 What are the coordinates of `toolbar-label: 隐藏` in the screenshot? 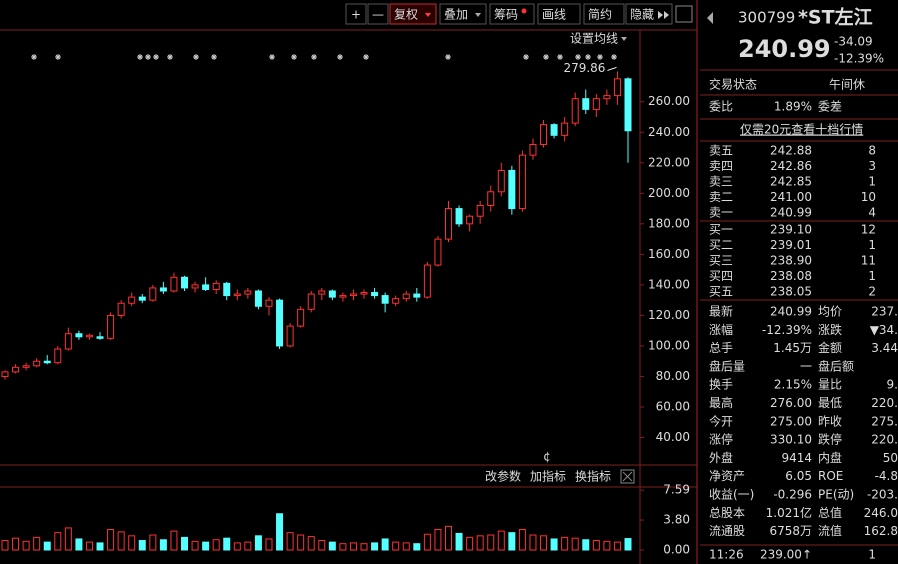 It's located at (642, 15).